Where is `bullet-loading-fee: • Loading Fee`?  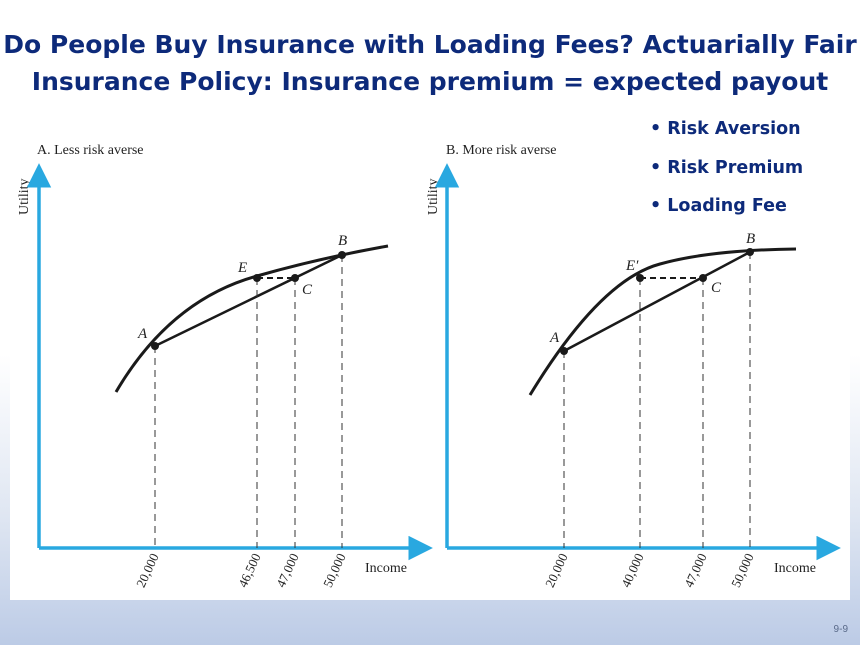 bullet-loading-fee: • Loading Fee is located at coordinates (718, 206).